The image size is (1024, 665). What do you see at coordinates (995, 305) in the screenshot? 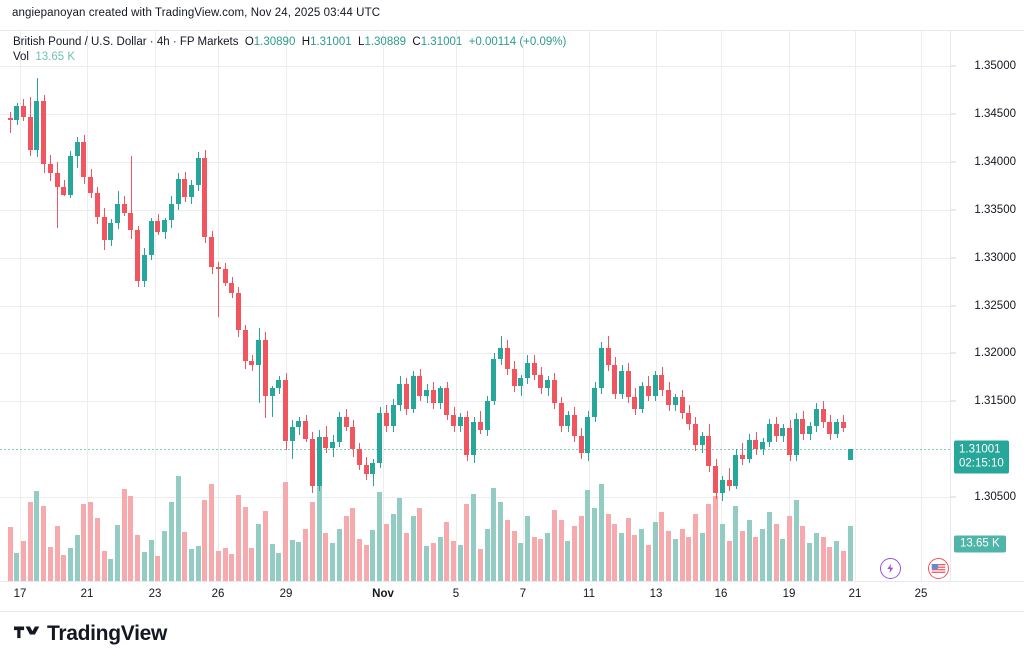
I see `price-tick-label: 1.32500` at bounding box center [995, 305].